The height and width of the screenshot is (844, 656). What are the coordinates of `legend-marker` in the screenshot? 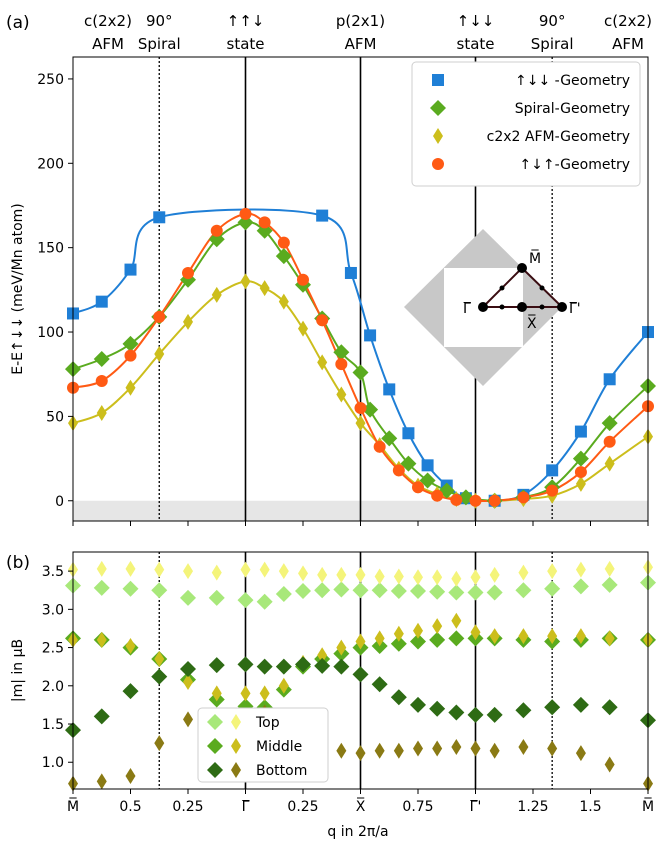 It's located at (438, 108).